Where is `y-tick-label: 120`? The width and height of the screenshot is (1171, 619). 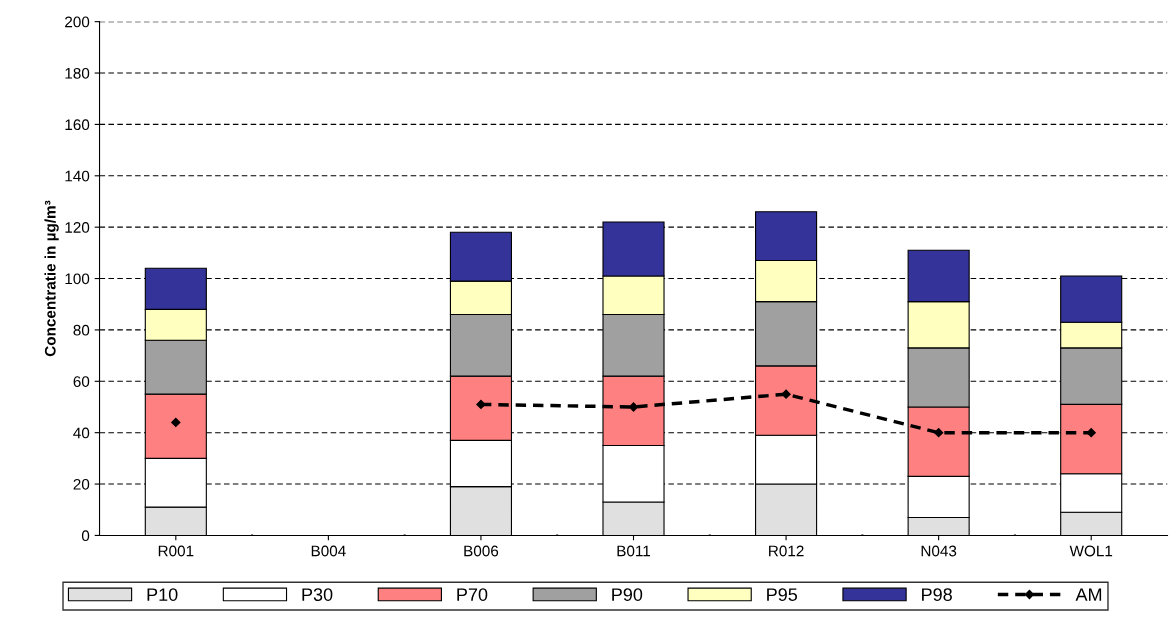 y-tick-label: 120 is located at coordinates (77, 227).